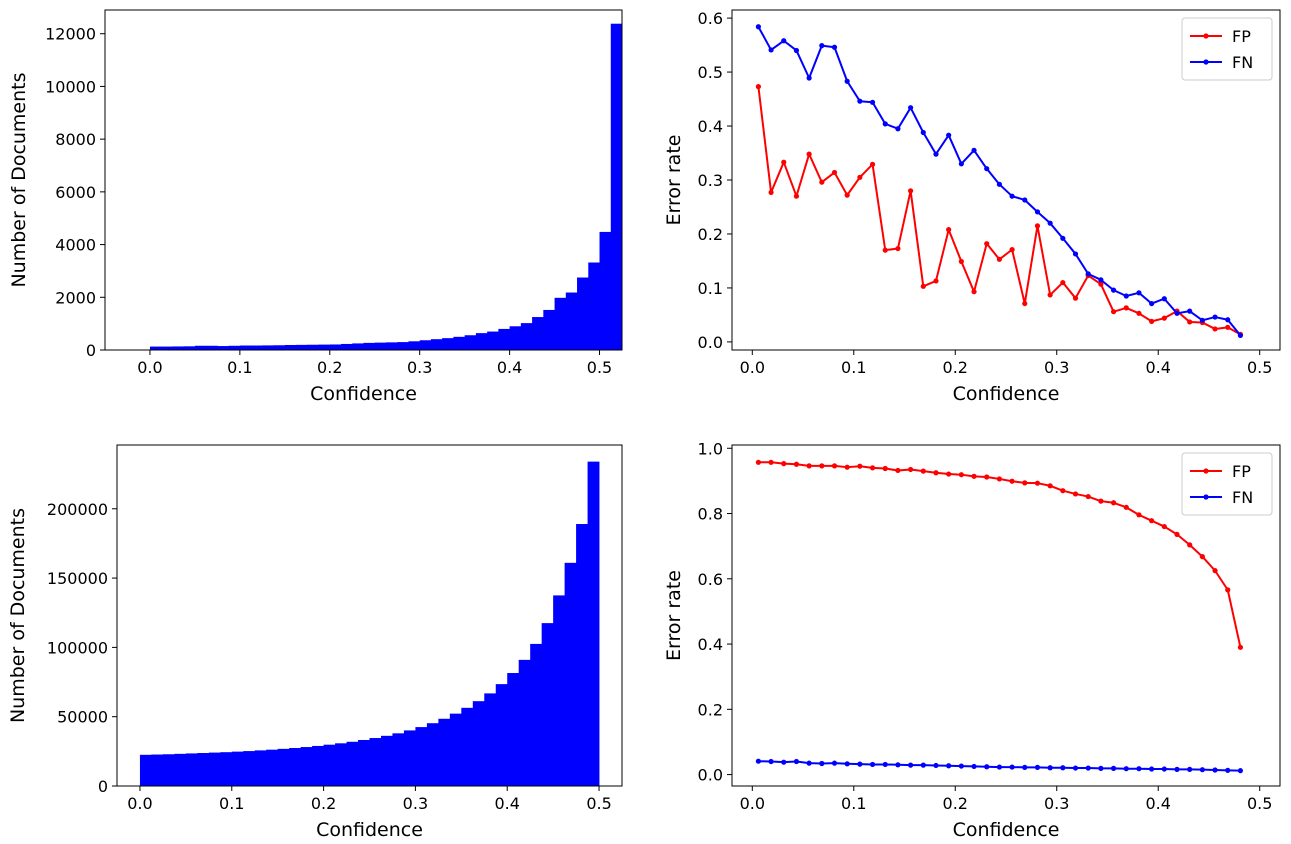  Describe the element at coordinates (386, 187) in the screenshot. I see `histogram-bars` at that location.